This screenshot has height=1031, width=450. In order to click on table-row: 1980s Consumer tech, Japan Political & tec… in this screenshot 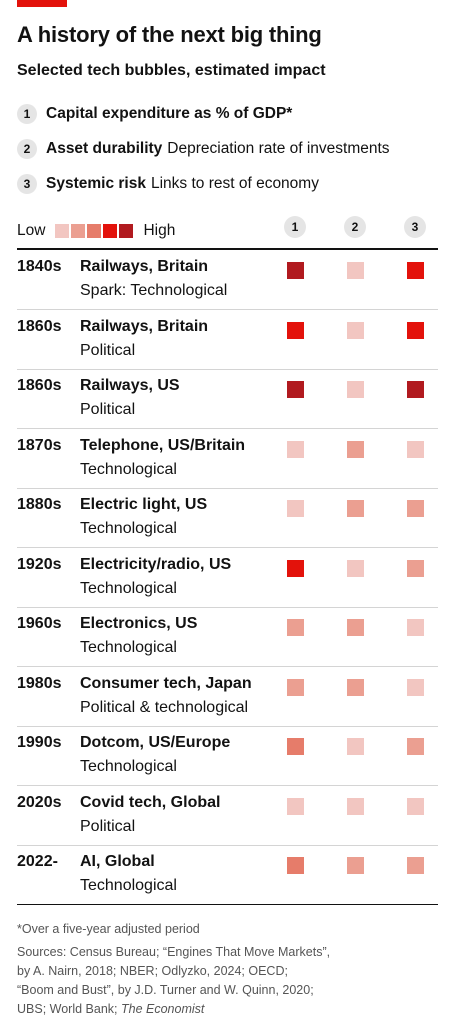, I will do `click(227, 697)`.